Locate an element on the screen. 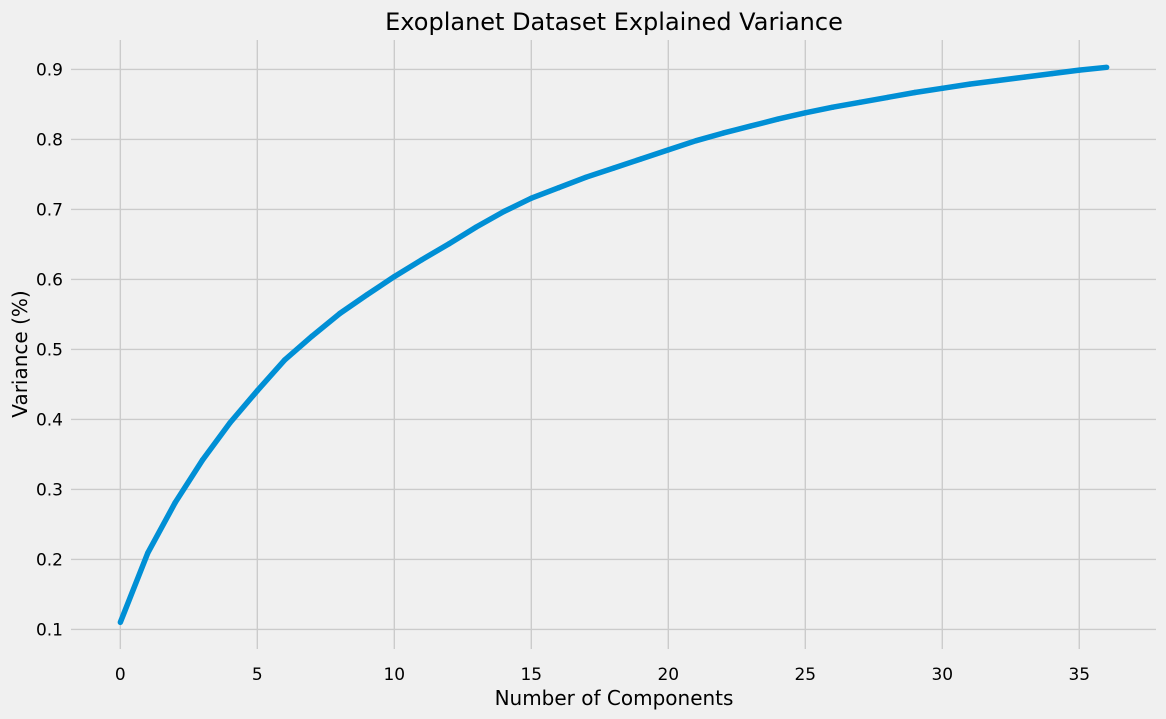  x-tick-label: 20 is located at coordinates (668, 675).